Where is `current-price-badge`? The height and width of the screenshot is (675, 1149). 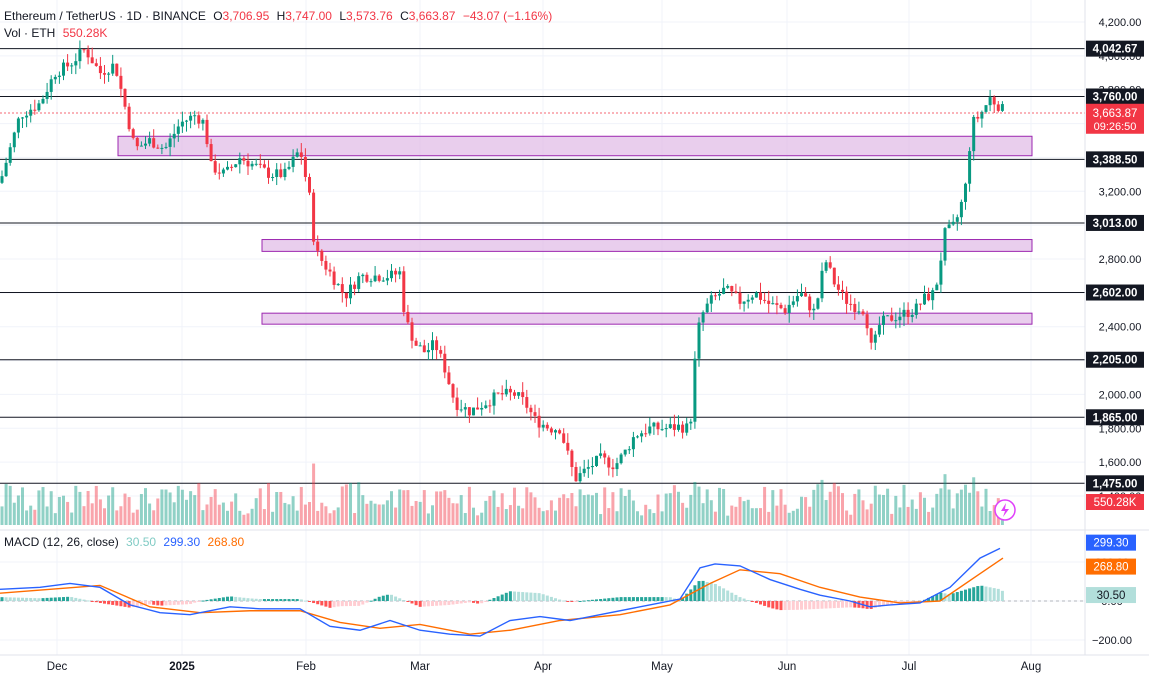
current-price-badge is located at coordinates (1115, 118).